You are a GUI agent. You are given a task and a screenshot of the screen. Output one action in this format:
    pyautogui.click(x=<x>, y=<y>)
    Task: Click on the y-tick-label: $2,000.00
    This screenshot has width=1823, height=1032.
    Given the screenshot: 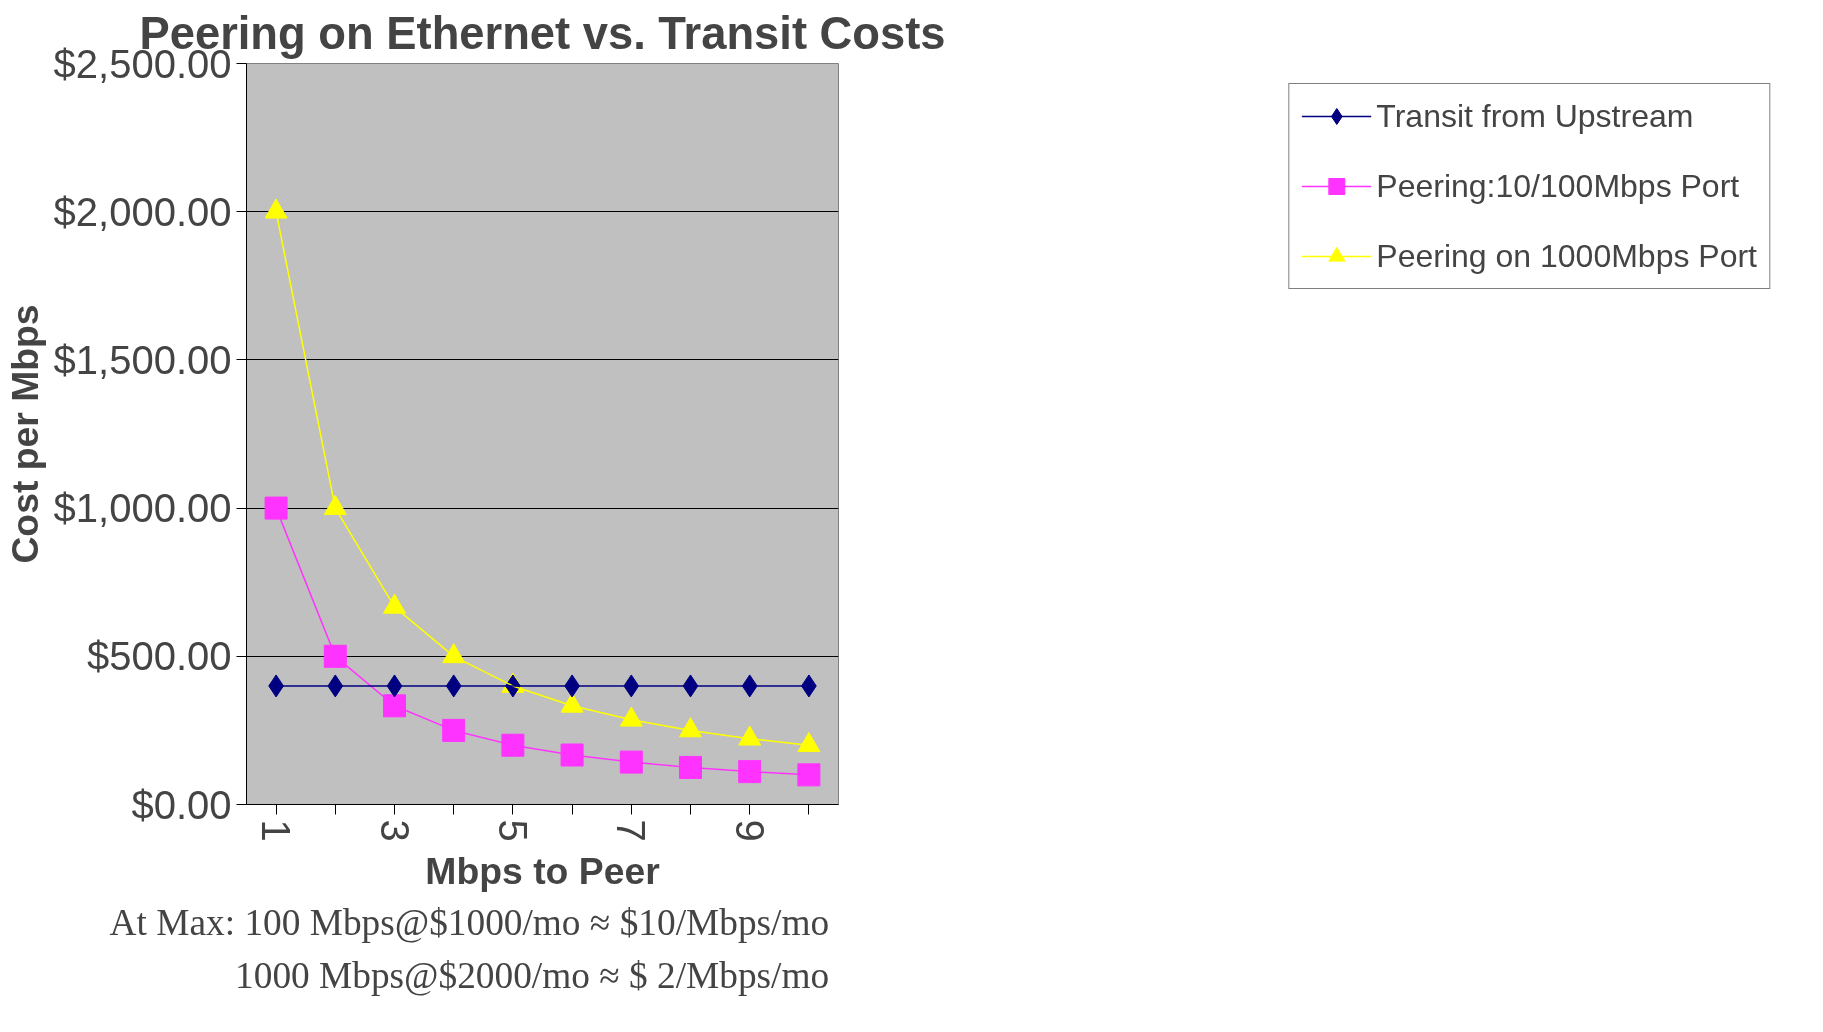 What is the action you would take?
    pyautogui.click(x=142, y=211)
    